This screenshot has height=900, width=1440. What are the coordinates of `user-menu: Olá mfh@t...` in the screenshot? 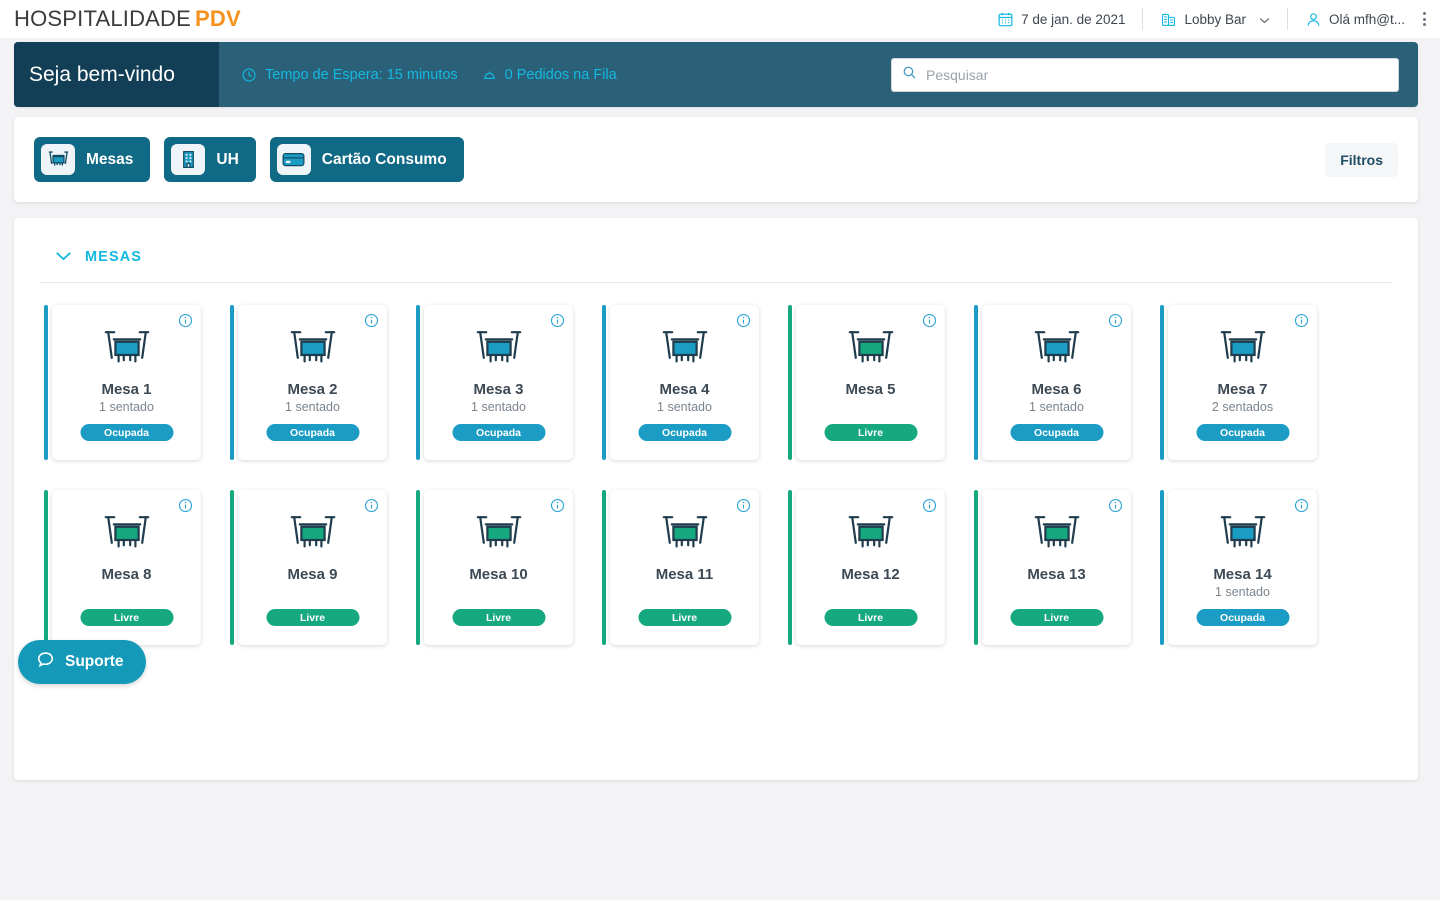 It's located at (1355, 19).